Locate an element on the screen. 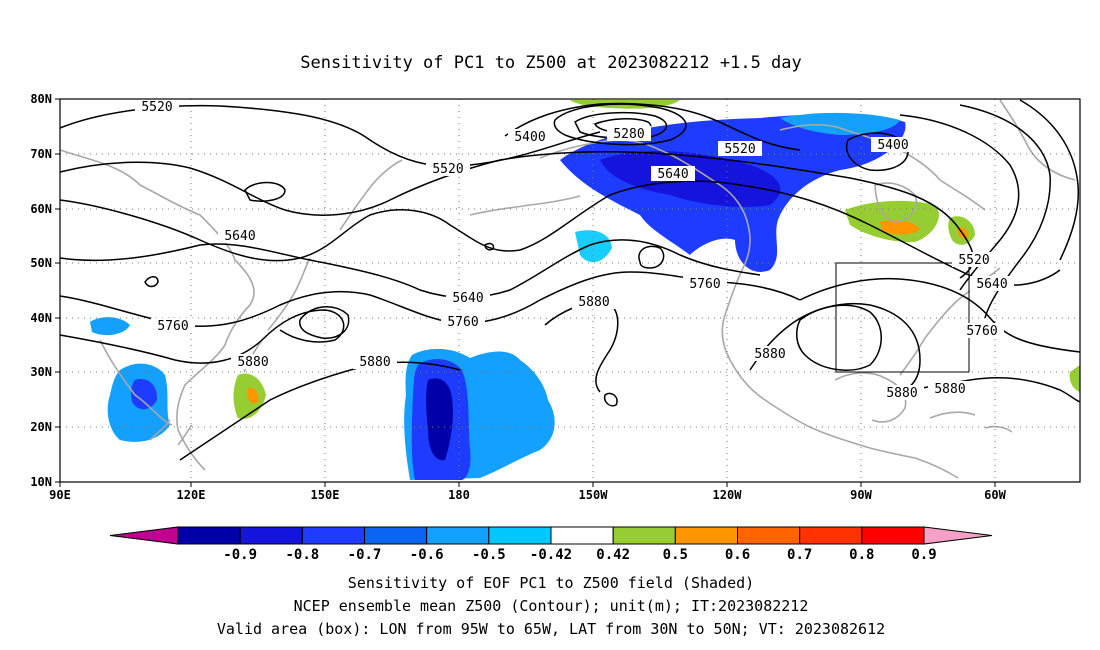 The width and height of the screenshot is (1100, 650). contour-5640-mid is located at coordinates (560, 233).